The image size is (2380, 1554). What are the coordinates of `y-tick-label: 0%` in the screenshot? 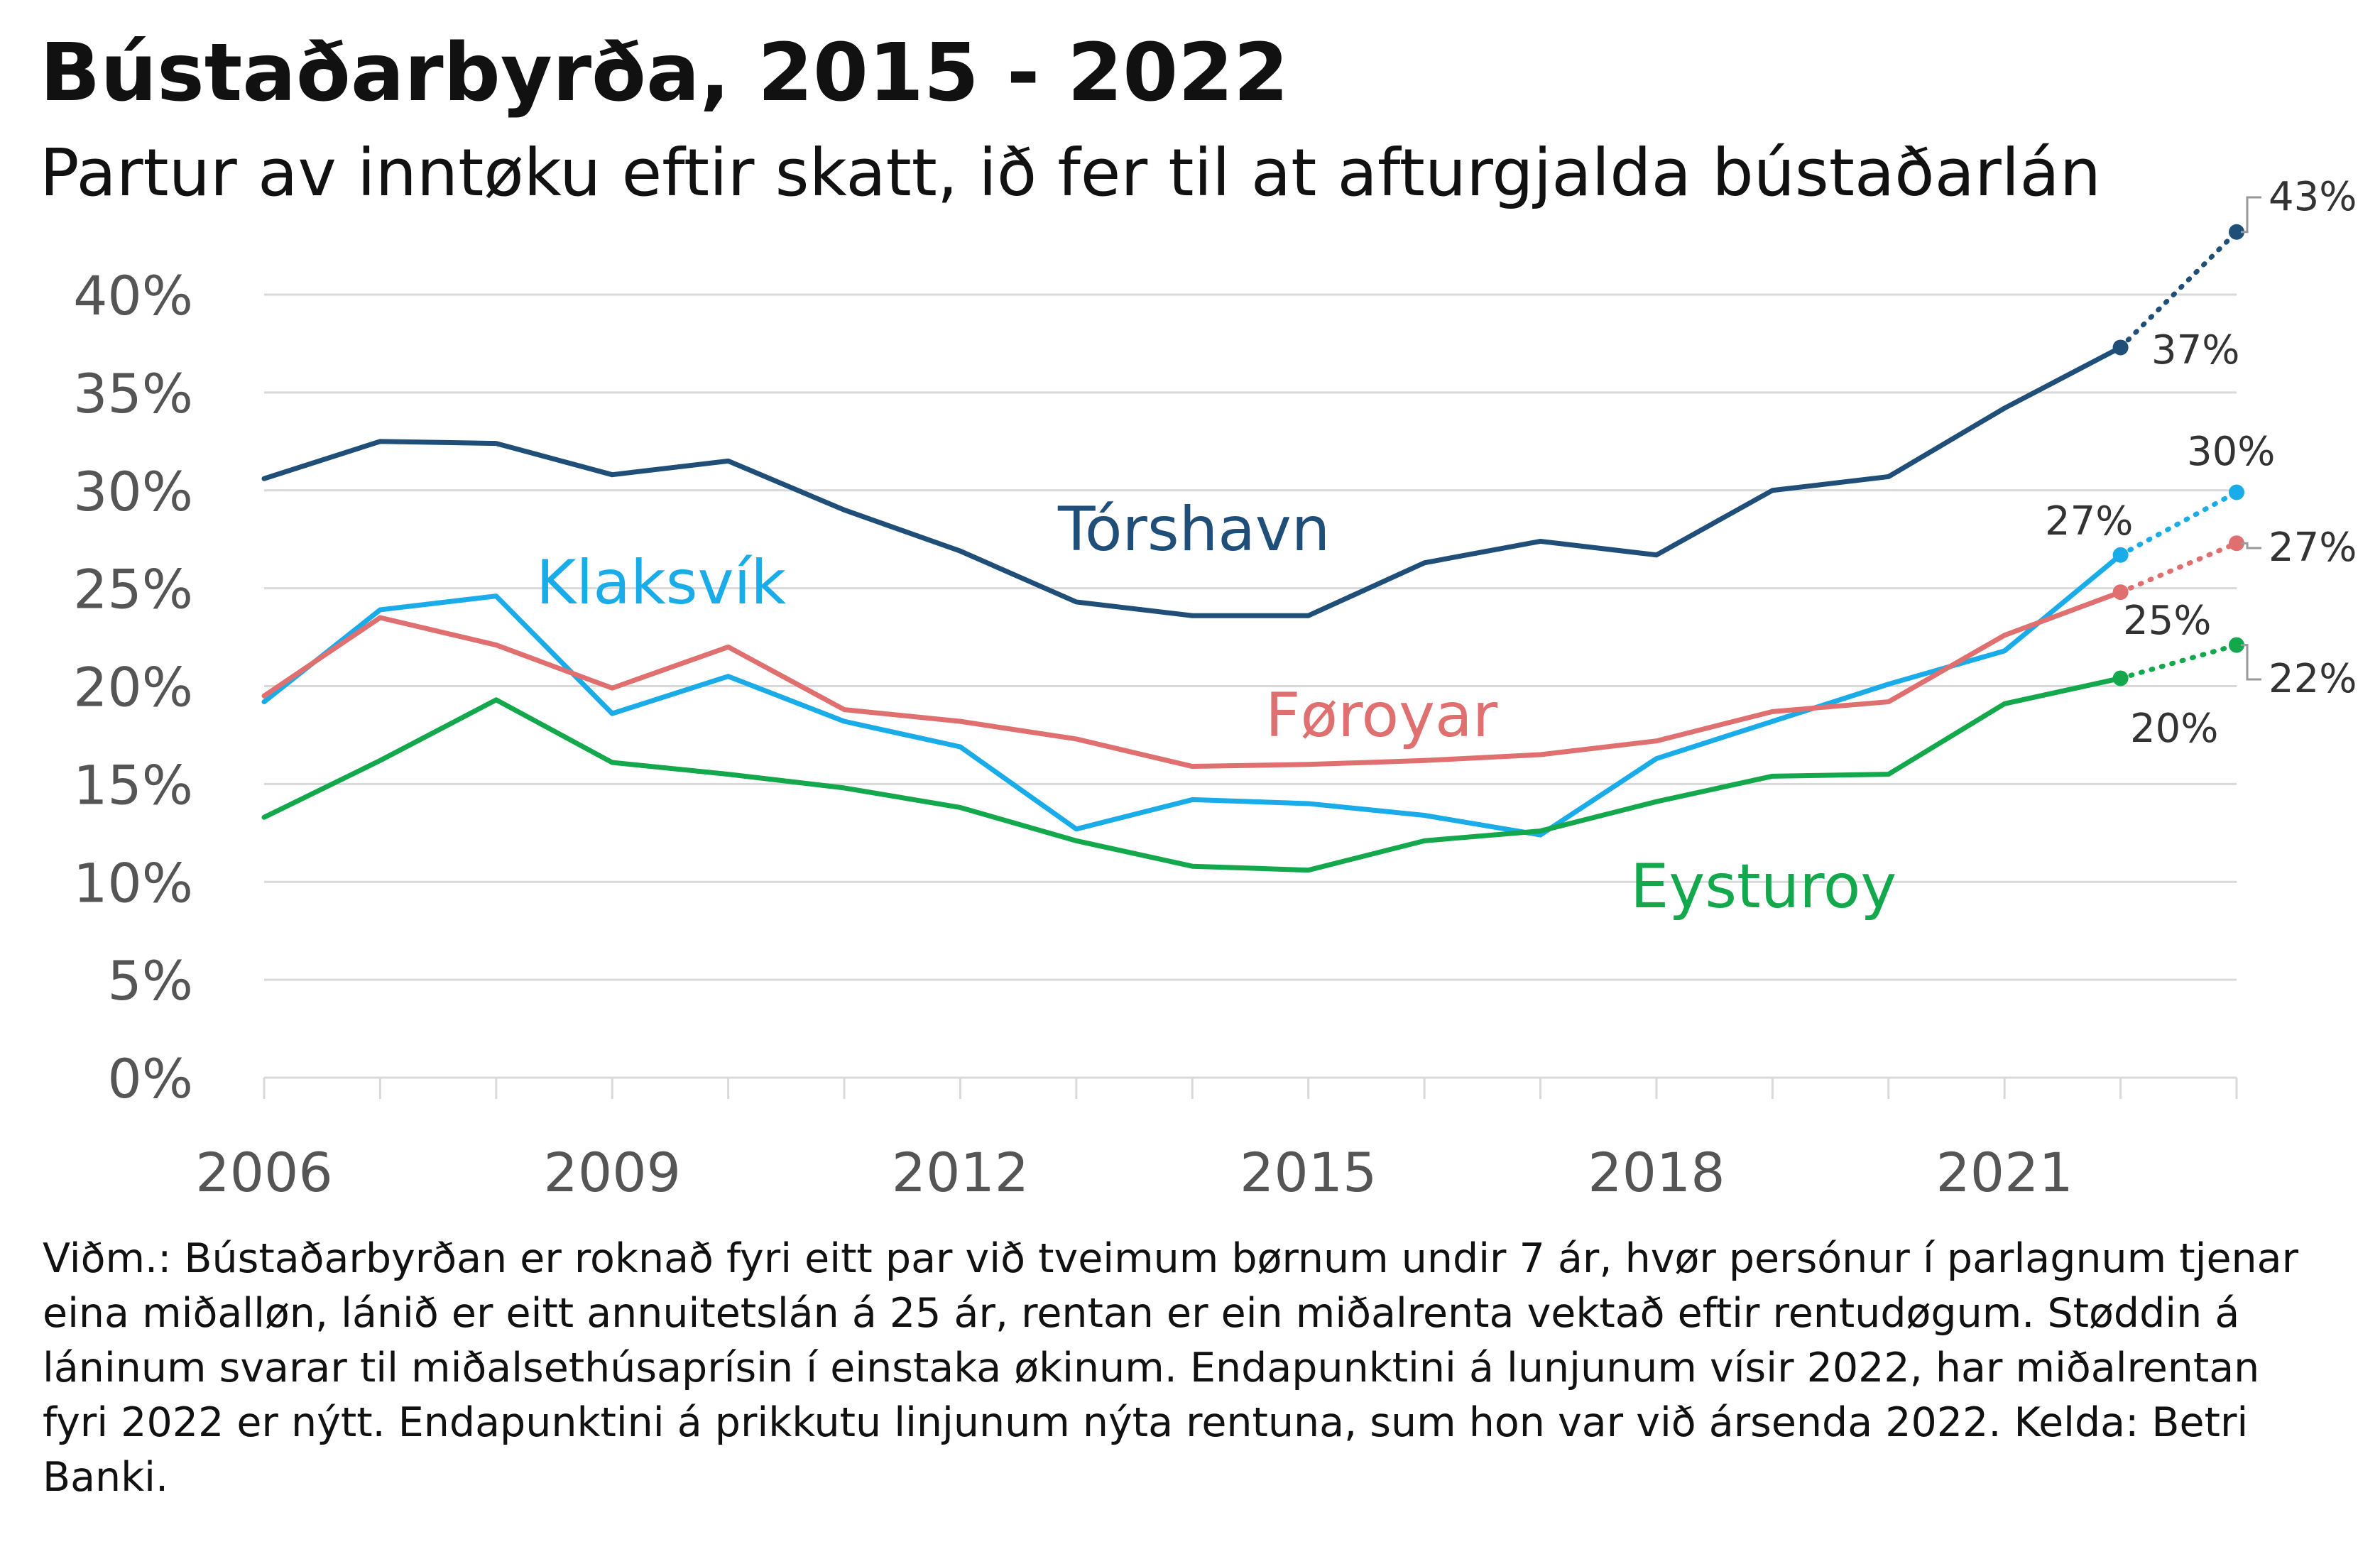 It's located at (150, 1078).